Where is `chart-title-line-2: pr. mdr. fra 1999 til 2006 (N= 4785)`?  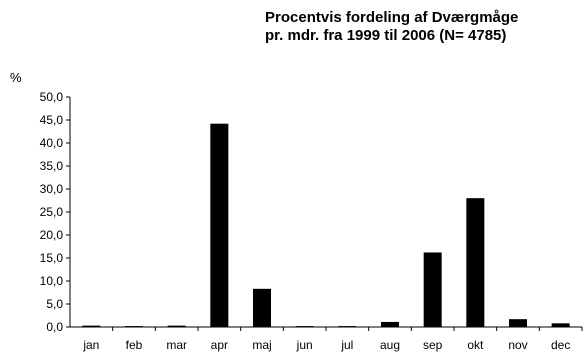
chart-title-line-2: pr. mdr. fra 1999 til 2006 (N= 4785) is located at coordinates (385, 35).